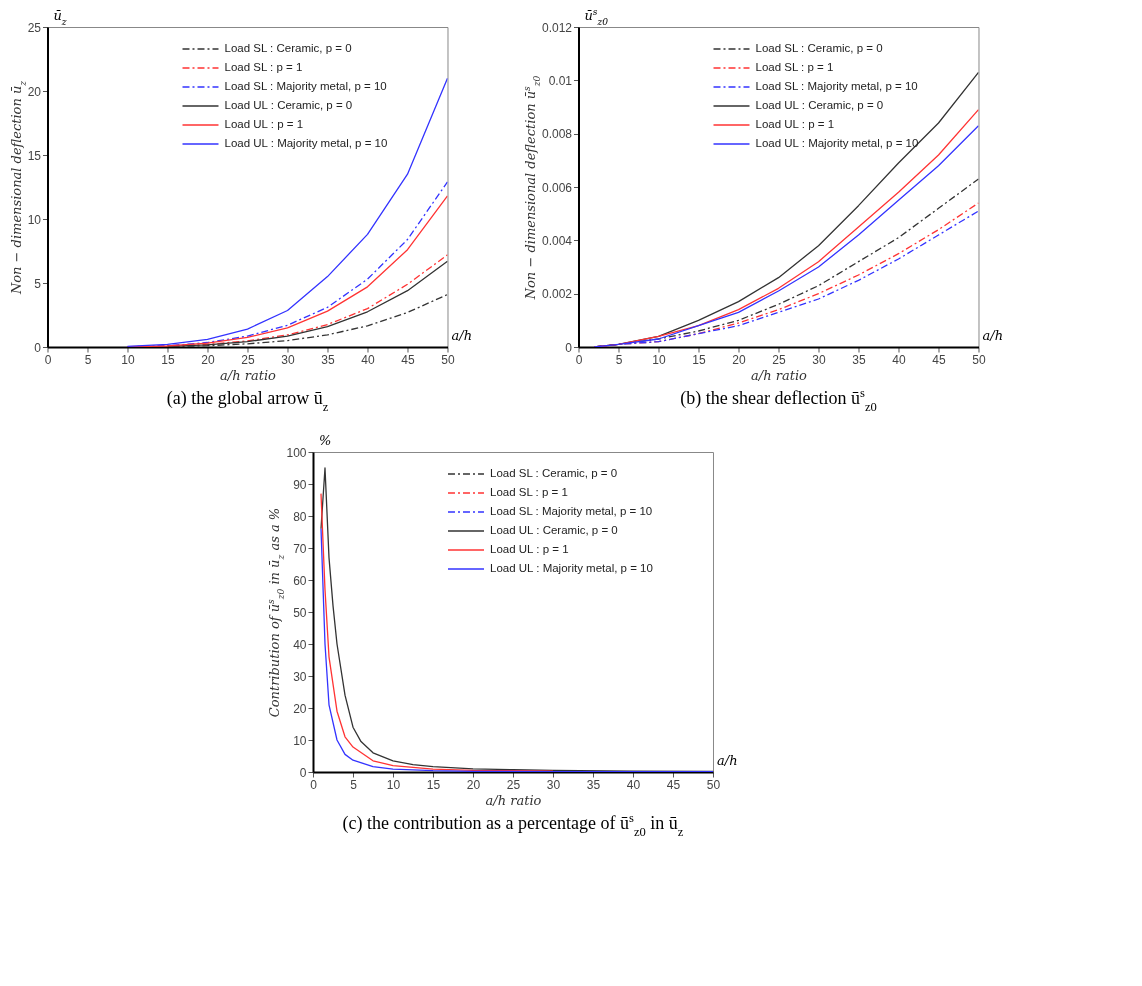 The width and height of the screenshot is (1142, 986). What do you see at coordinates (300, 484) in the screenshot?
I see `y-tick-label: 90` at bounding box center [300, 484].